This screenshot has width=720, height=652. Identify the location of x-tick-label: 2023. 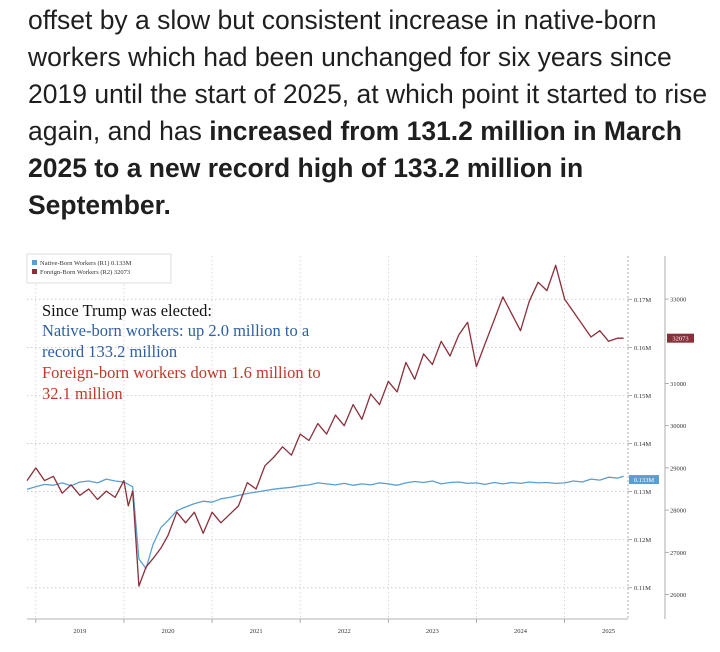
(432, 631).